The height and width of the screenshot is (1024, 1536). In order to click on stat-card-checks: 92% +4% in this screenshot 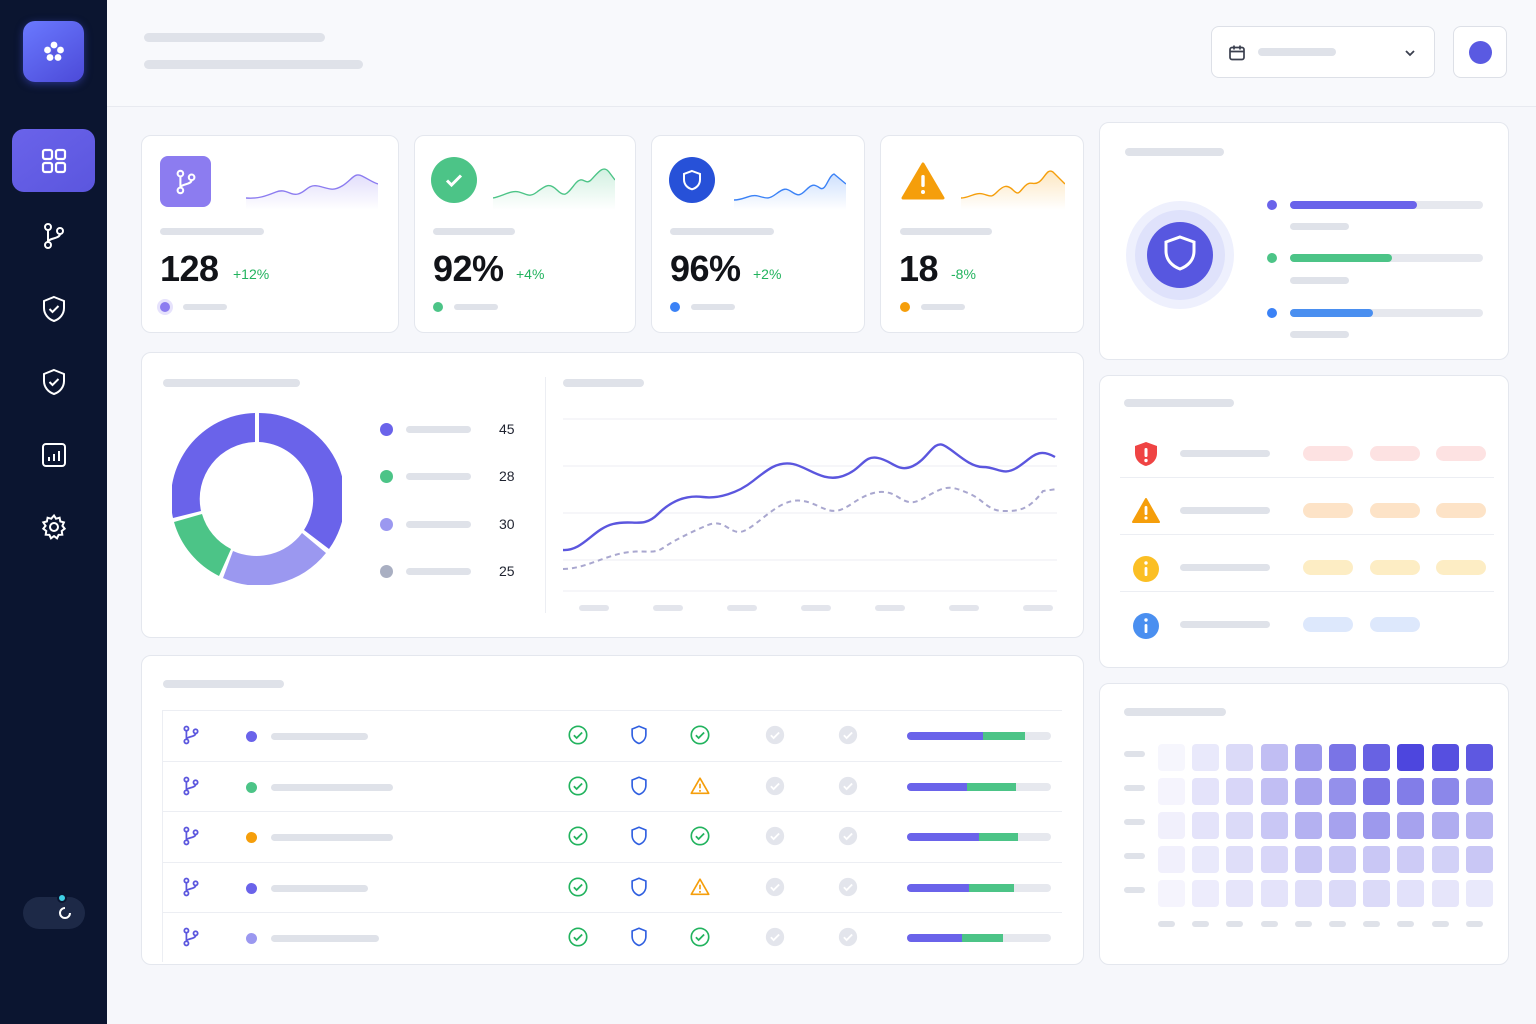, I will do `click(525, 234)`.